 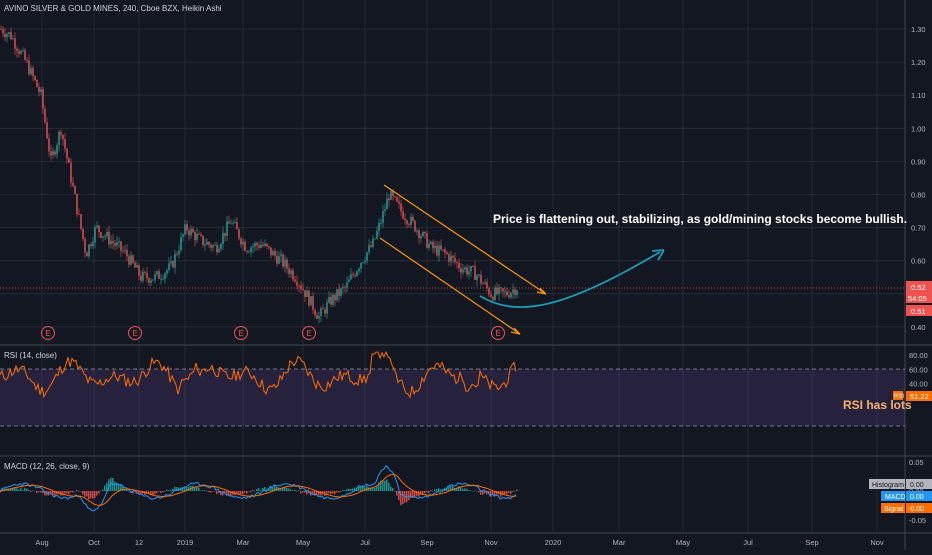 I want to click on low-price-badge, so click(x=919, y=310).